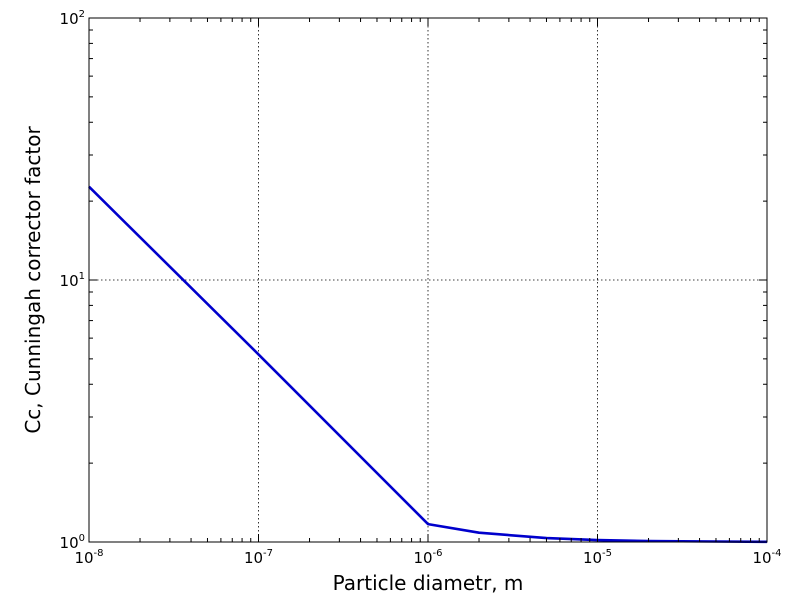 This screenshot has width=794, height=601. Describe the element at coordinates (88, 557) in the screenshot. I see `x-tick-label: 10⁻⁸` at that location.